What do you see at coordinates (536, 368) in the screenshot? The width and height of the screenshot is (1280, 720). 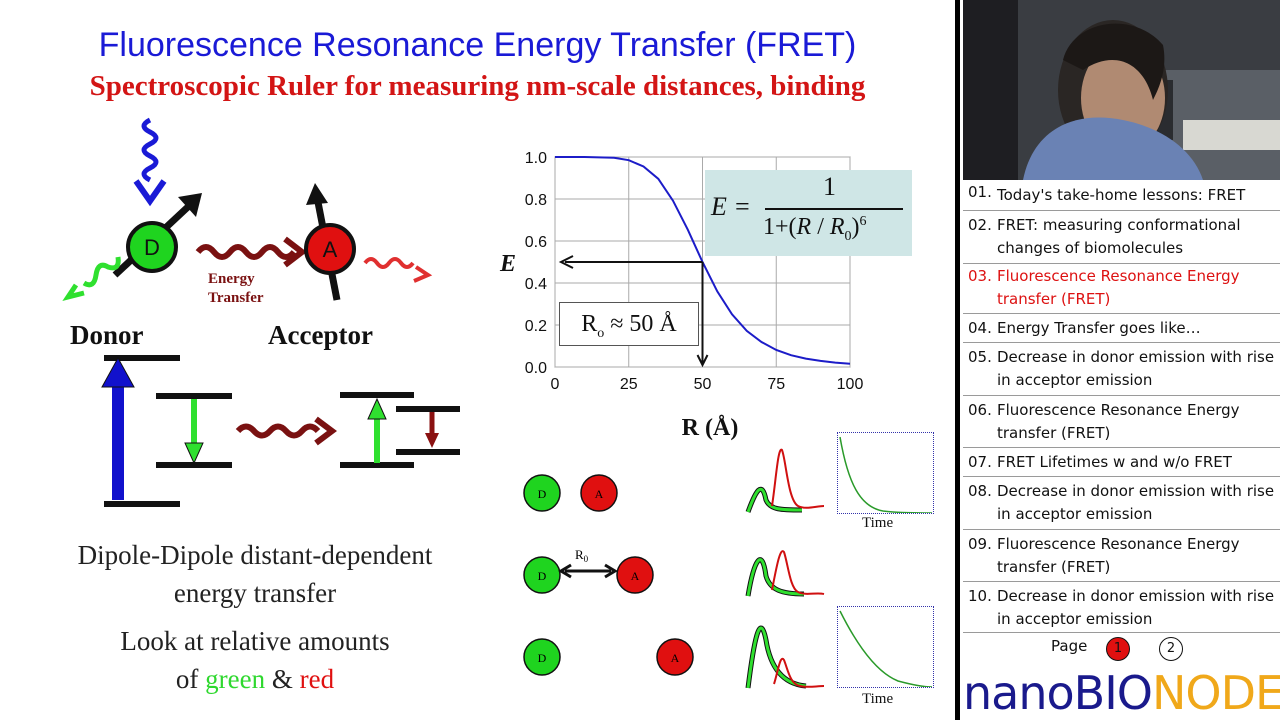 I see `y-tick-label: 0.0` at bounding box center [536, 368].